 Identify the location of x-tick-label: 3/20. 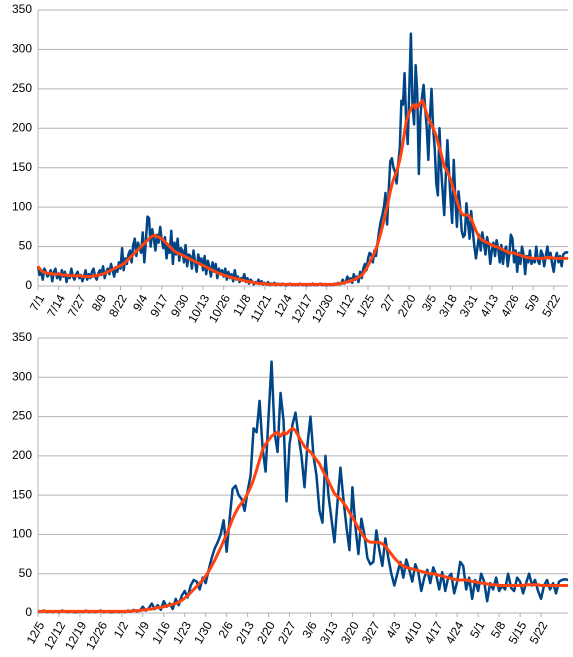
(350, 633).